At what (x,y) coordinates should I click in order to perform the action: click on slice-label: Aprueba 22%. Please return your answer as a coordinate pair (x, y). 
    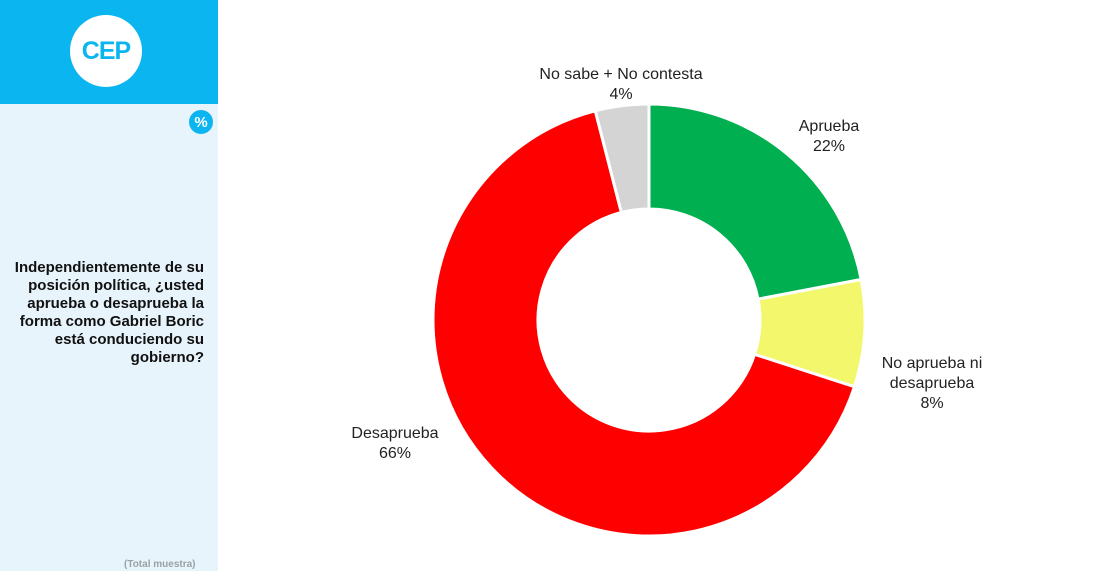
    Looking at the image, I should click on (829, 136).